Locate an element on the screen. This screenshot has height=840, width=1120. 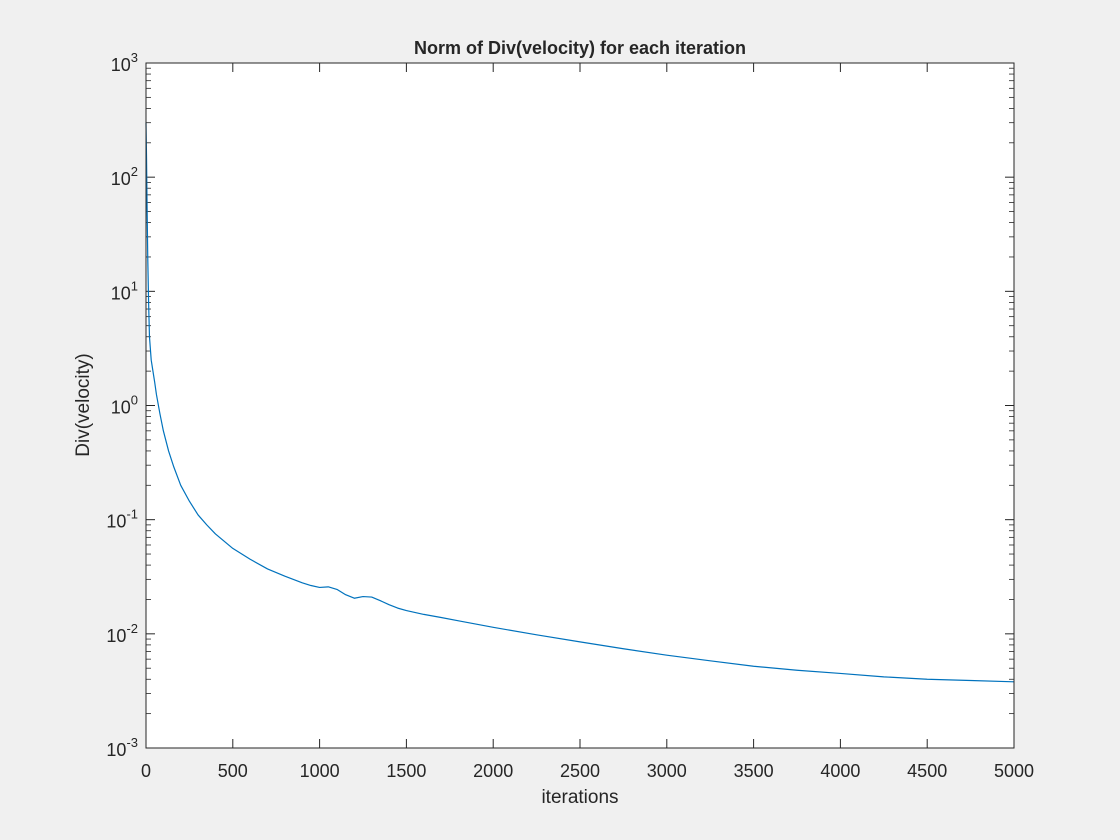
x-axis-label: iterations is located at coordinates (579, 797).